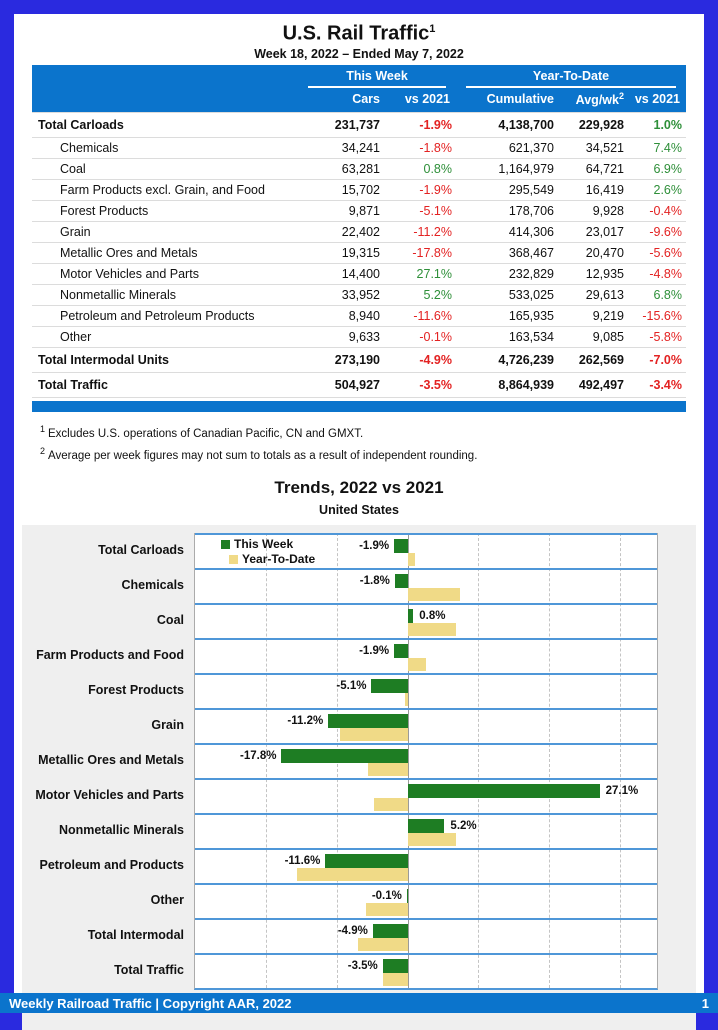  I want to click on avg-week-value: 64,721, so click(595, 168).